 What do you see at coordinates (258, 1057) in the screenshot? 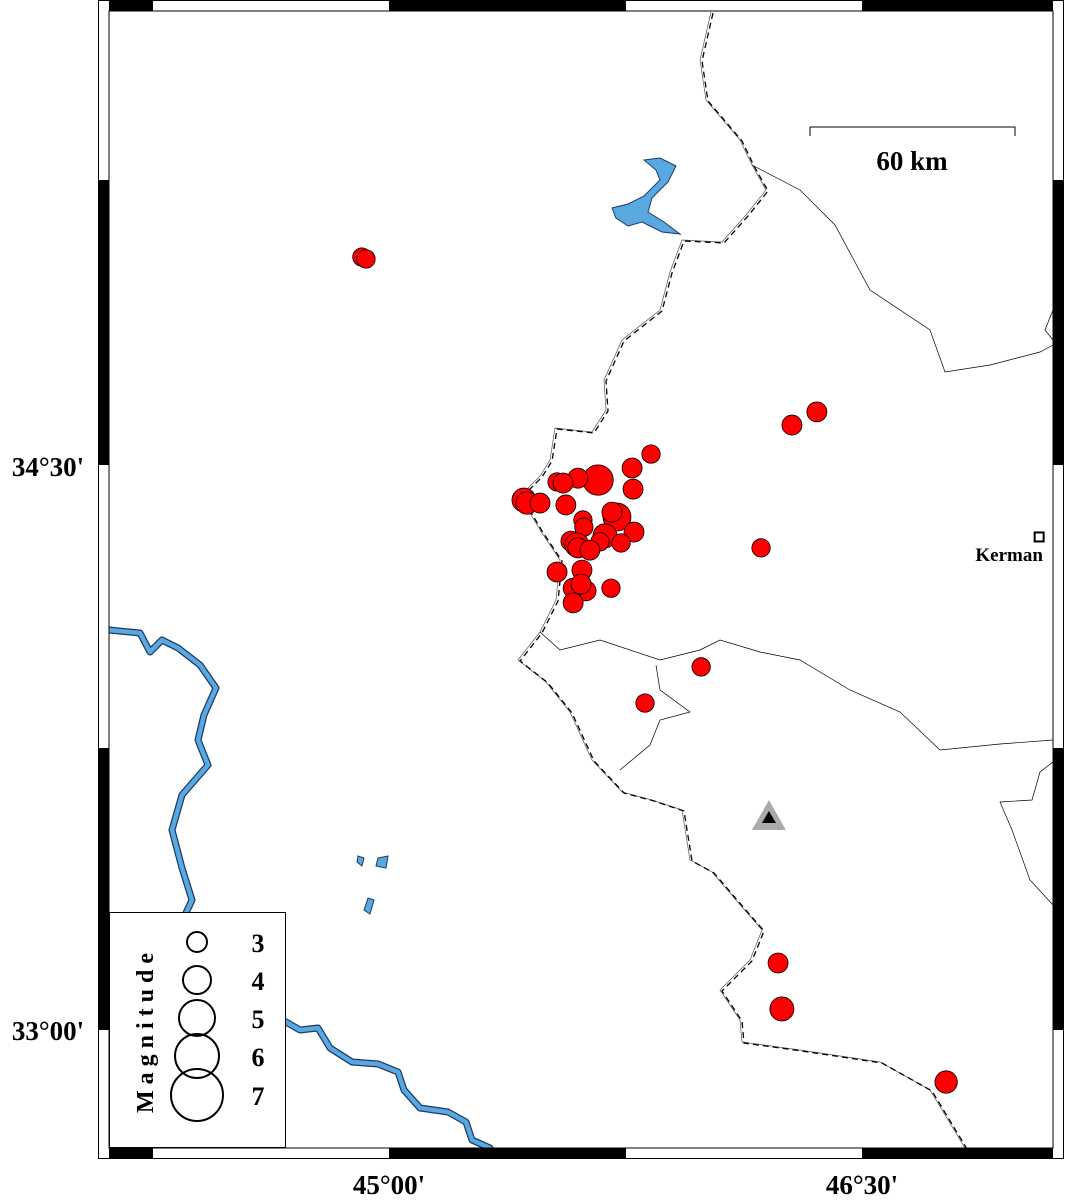
I see `legend-label: 6` at bounding box center [258, 1057].